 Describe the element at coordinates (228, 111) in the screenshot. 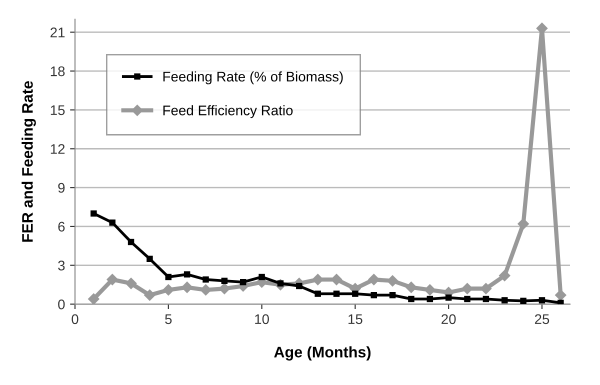

I see `legend-label: Feed Efficiency Ratio` at that location.